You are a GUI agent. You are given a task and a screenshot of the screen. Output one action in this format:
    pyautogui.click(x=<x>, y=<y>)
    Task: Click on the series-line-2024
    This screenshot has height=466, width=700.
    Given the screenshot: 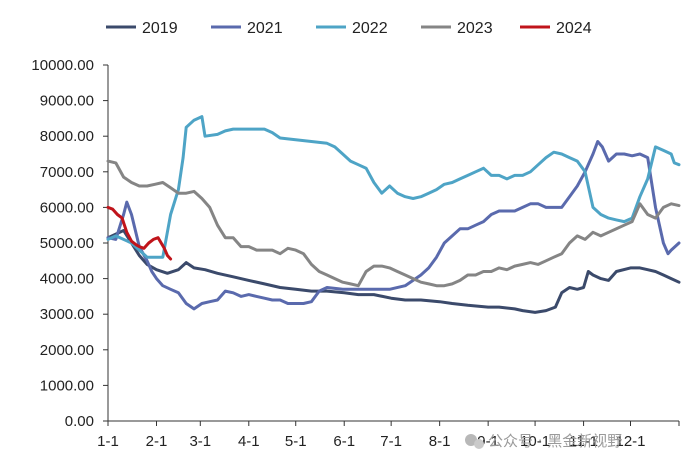 What is the action you would take?
    pyautogui.click(x=139, y=233)
    